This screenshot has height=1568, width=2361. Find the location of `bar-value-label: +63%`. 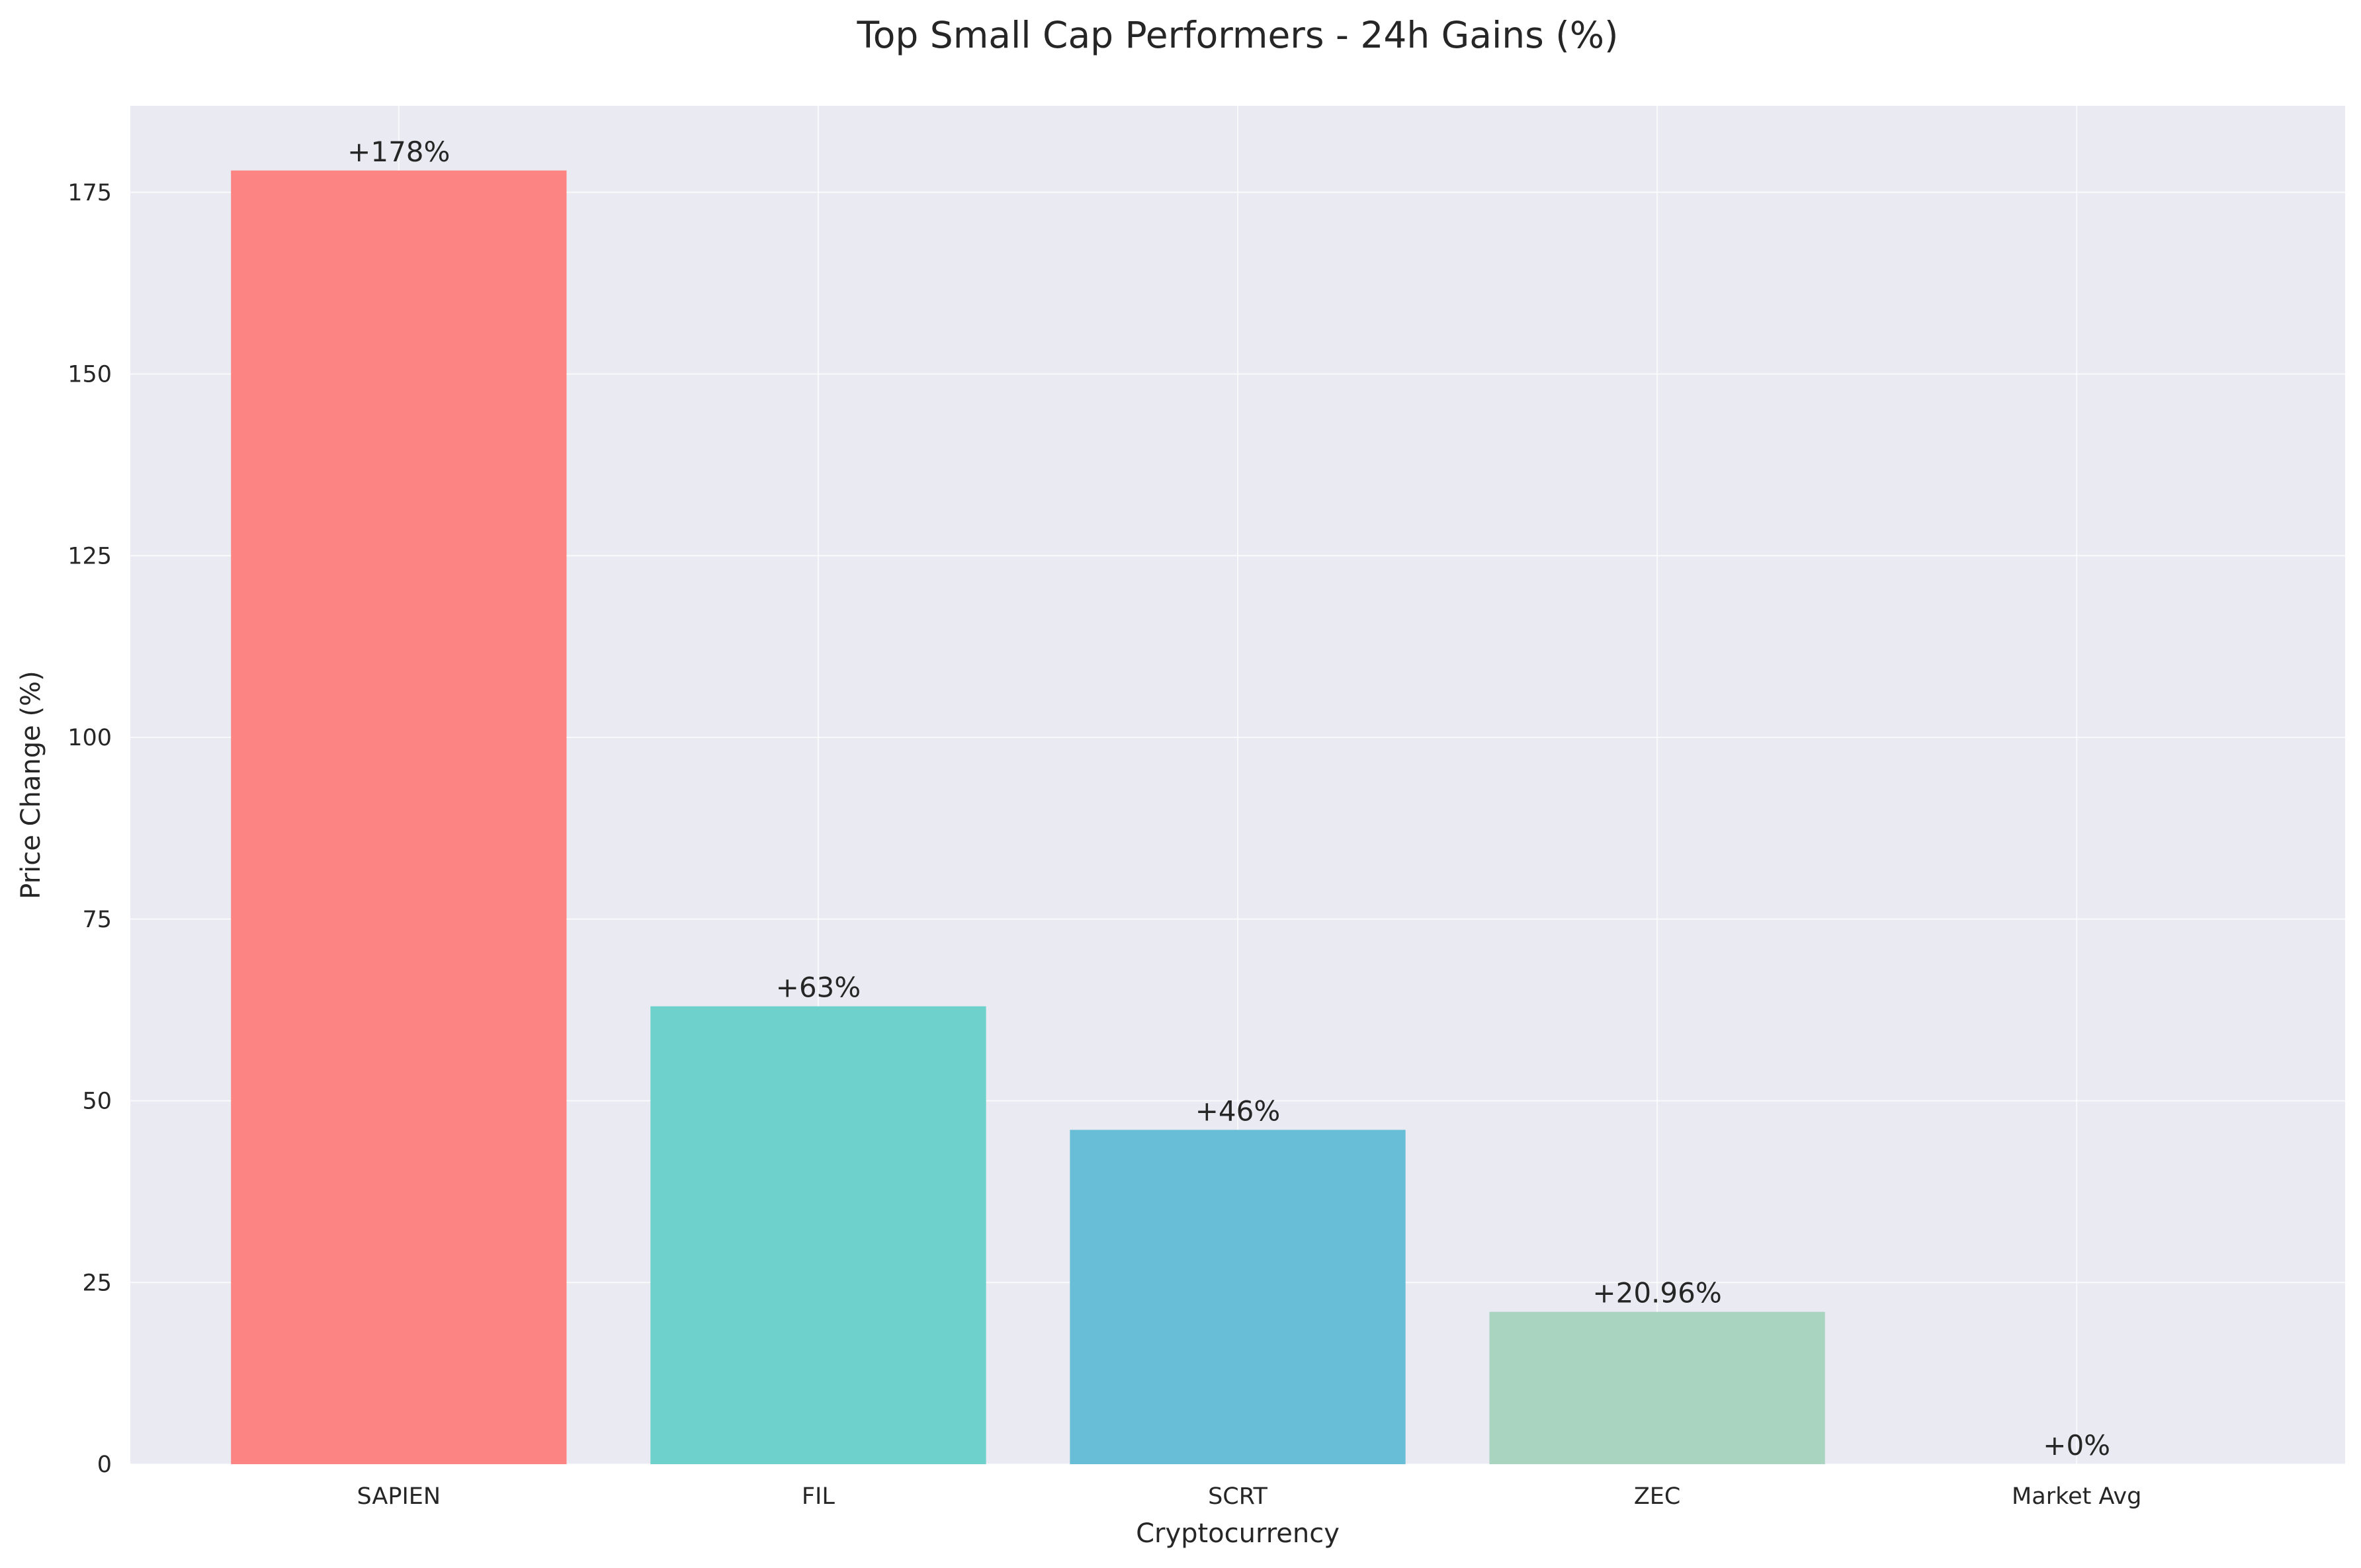

bar-value-label: +63% is located at coordinates (818, 987).